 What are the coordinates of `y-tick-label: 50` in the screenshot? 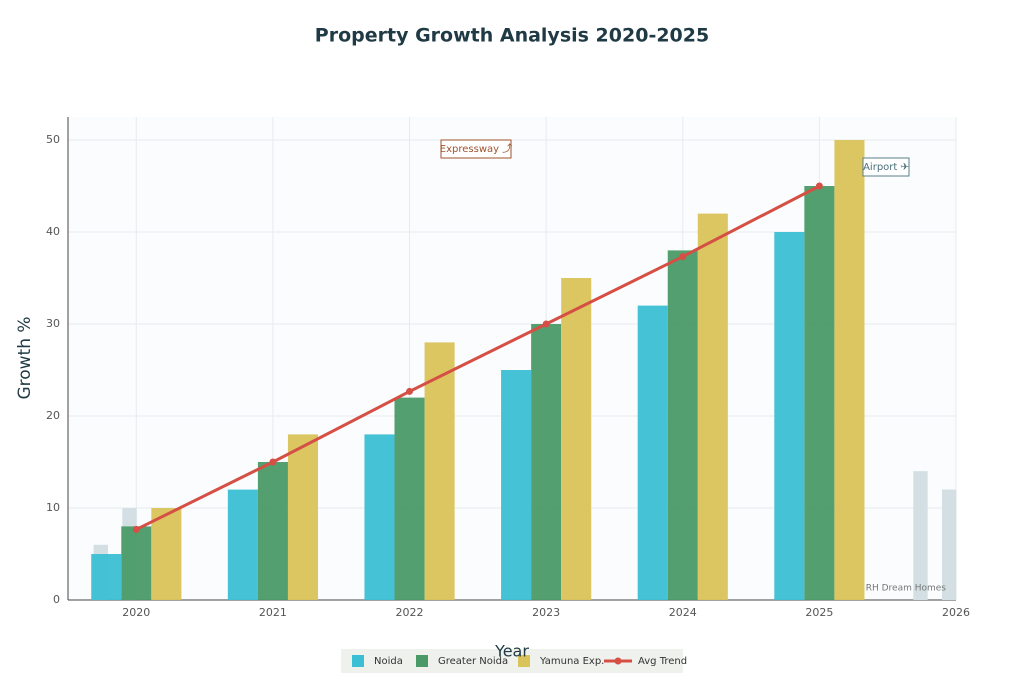 It's located at (53, 139).